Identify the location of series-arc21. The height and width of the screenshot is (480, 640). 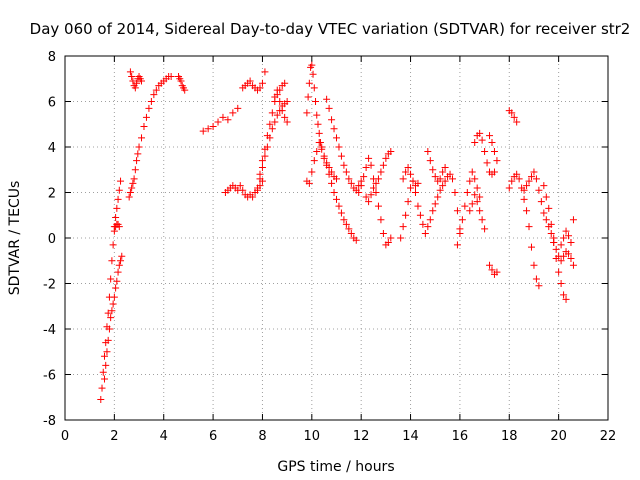
(436, 166).